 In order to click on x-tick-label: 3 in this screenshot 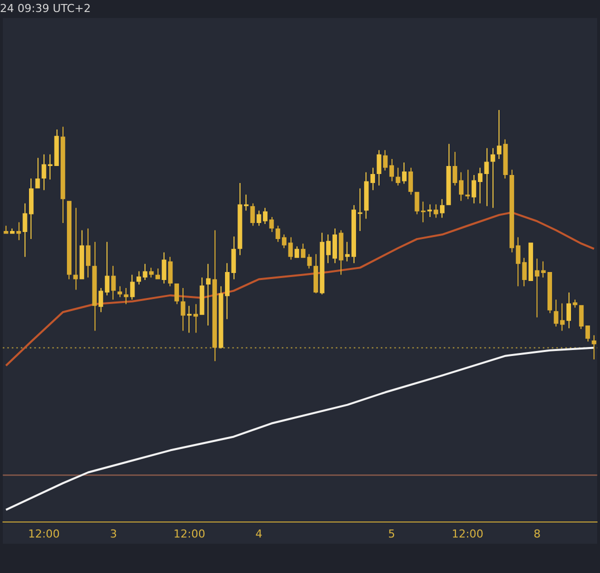, I will do `click(113, 533)`.